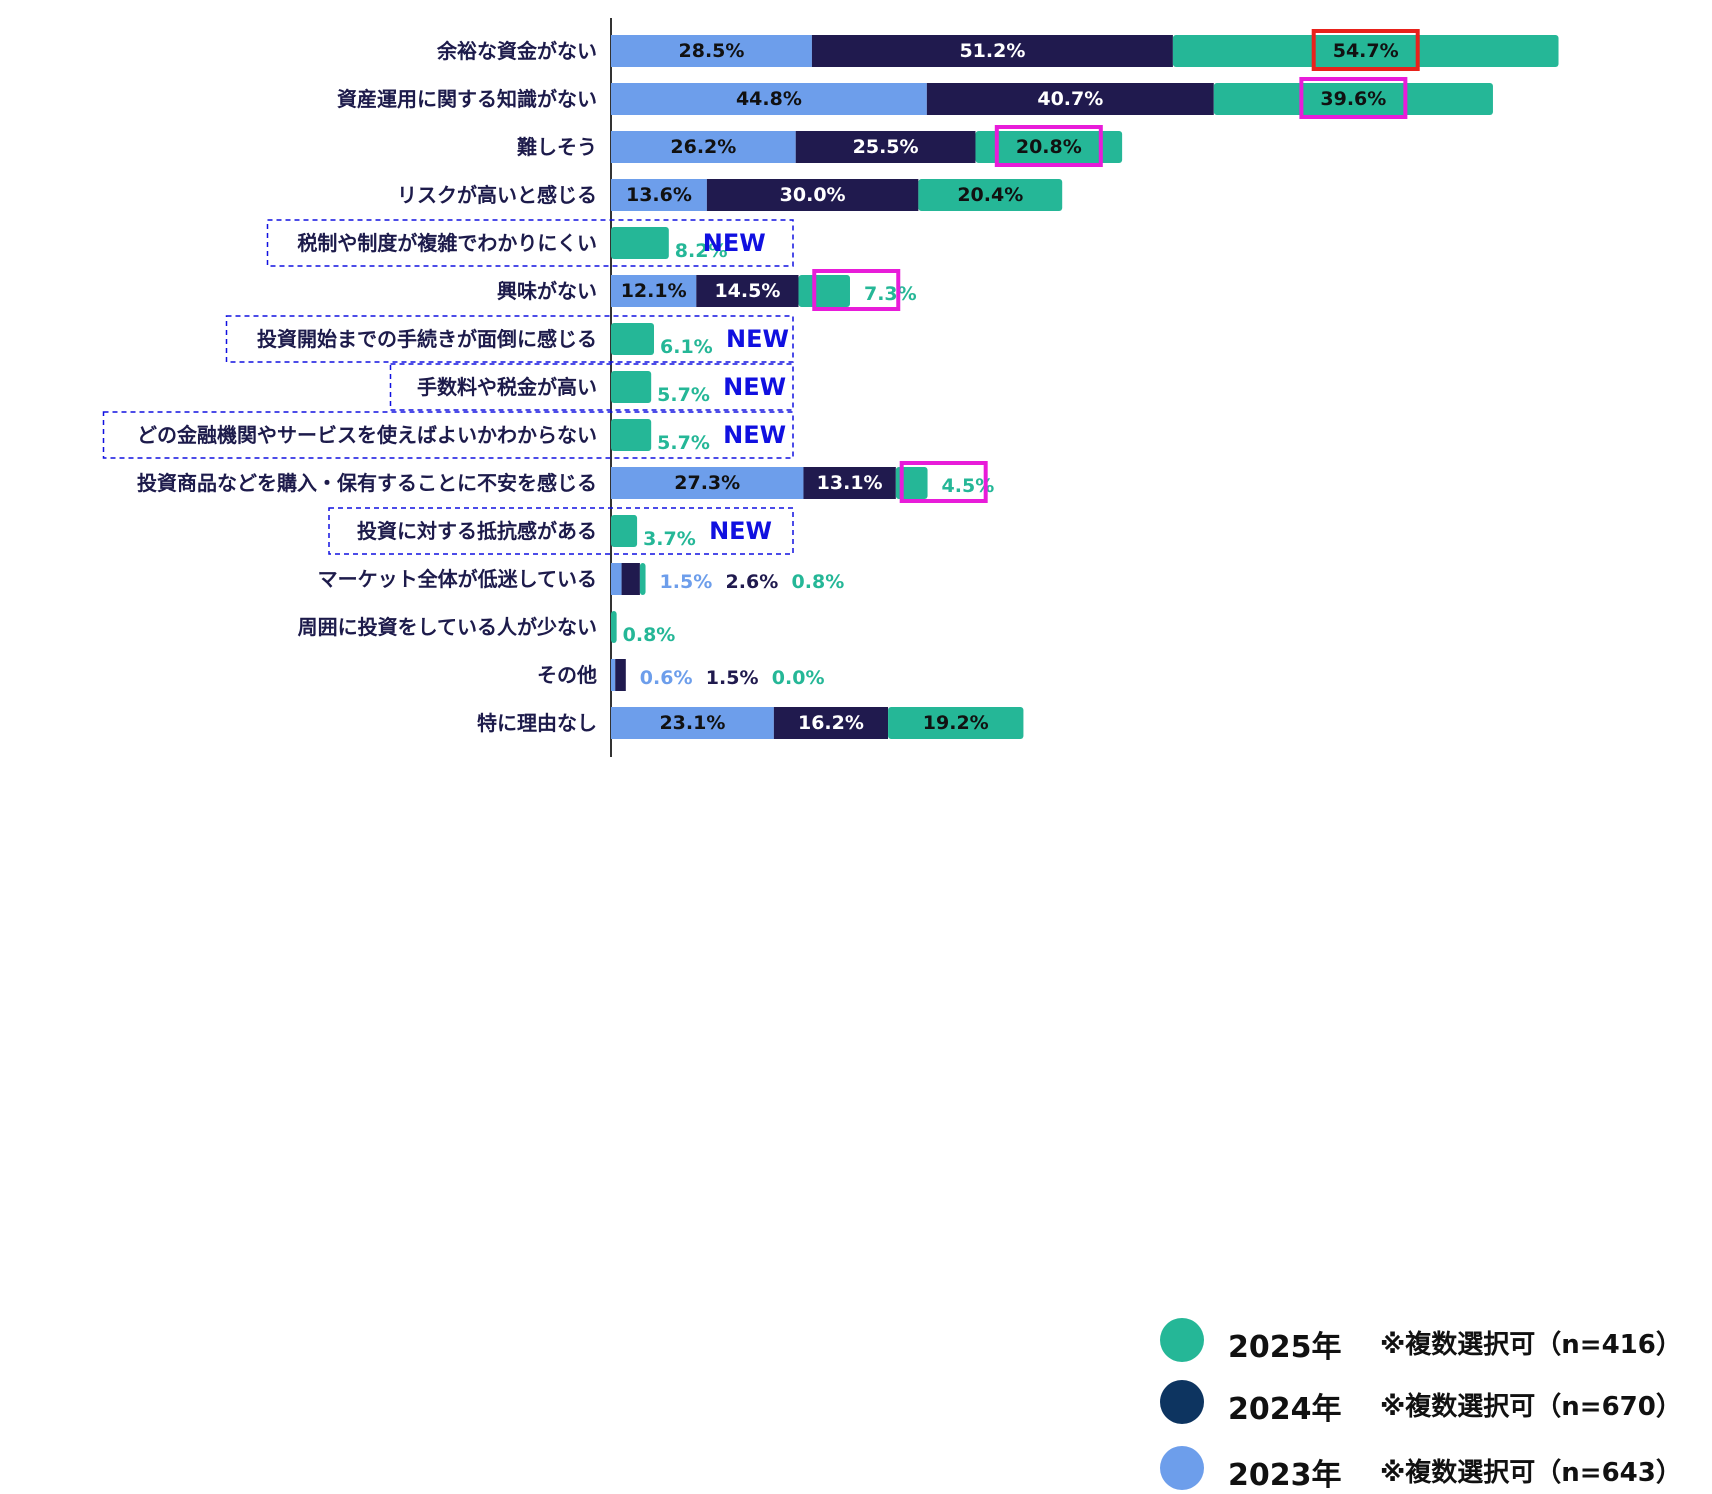 Image resolution: width=1712 pixels, height=1494 pixels. Describe the element at coordinates (712, 51) in the screenshot. I see `data-label-2023: 28.5%` at that location.